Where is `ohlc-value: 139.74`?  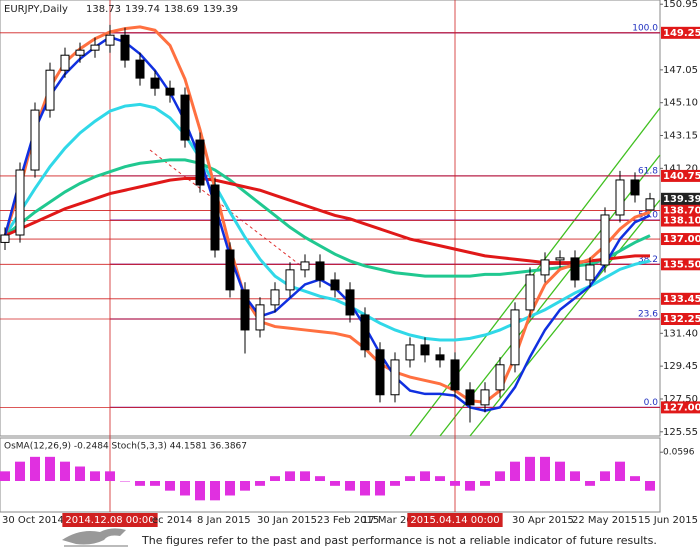 ohlc-value: 139.74 is located at coordinates (142, 9).